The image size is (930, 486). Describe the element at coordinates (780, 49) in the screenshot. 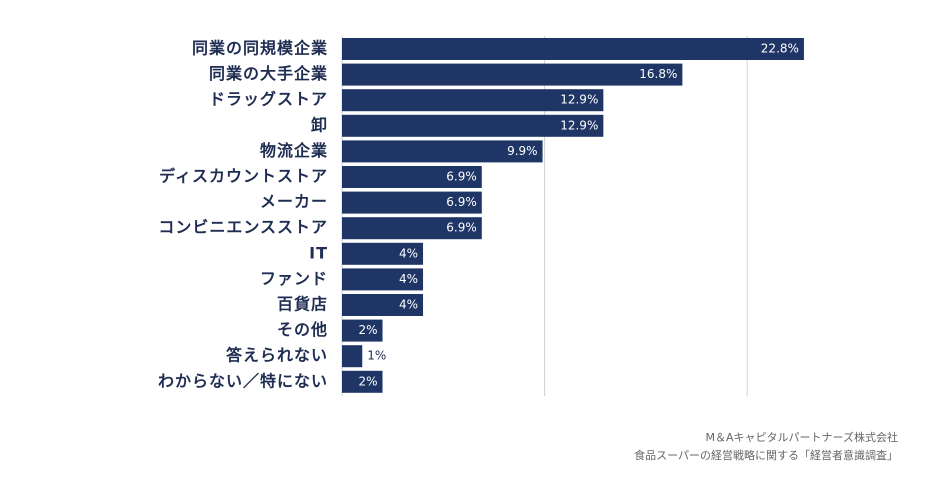

I see `value-label: 22.8%` at that location.